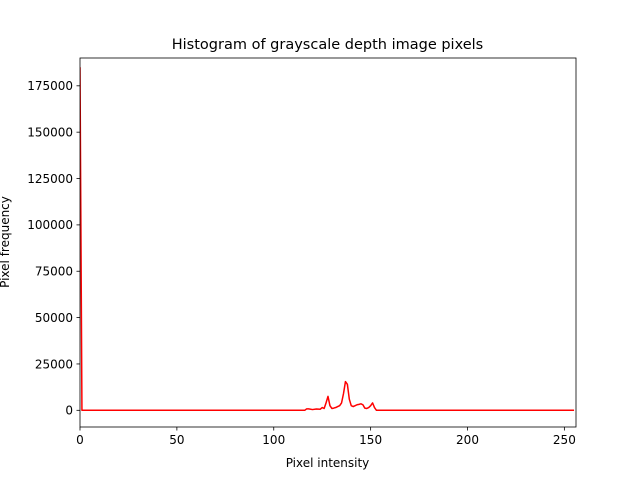 The height and width of the screenshot is (480, 640). What do you see at coordinates (50, 132) in the screenshot?
I see `y-tick-label: 150000` at bounding box center [50, 132].